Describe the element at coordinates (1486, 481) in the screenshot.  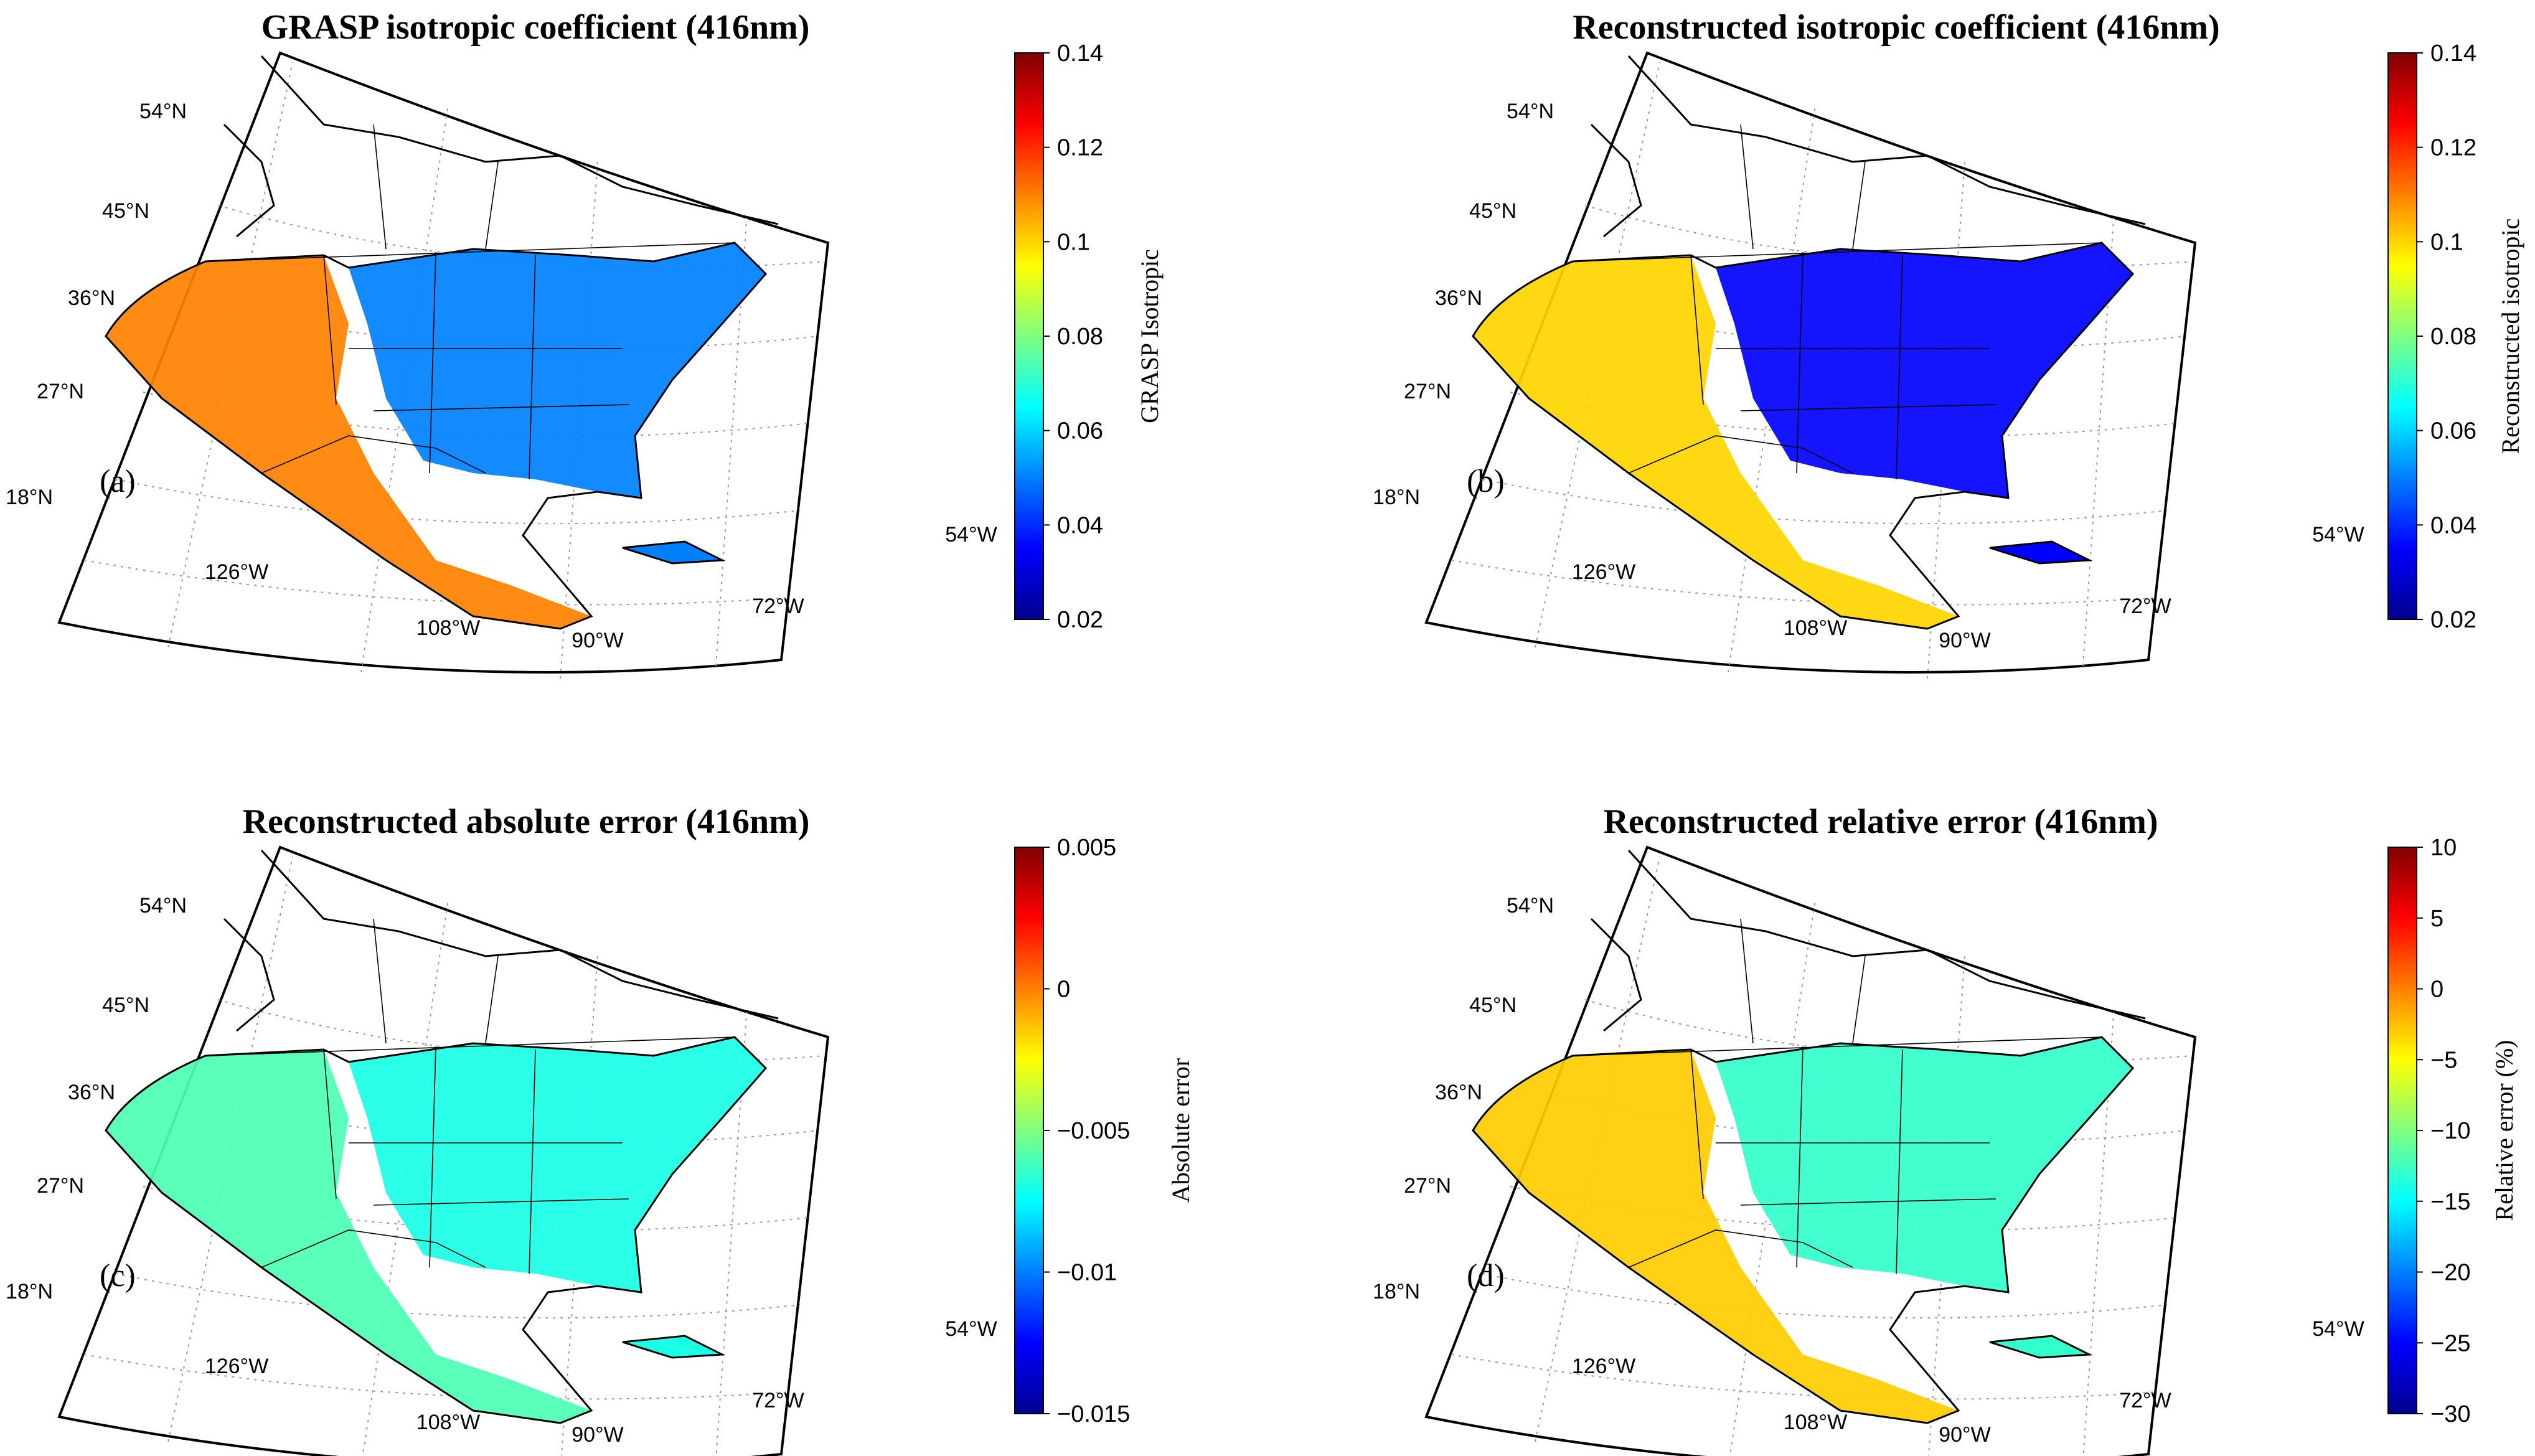
I see `panel-letter: (b)` at that location.